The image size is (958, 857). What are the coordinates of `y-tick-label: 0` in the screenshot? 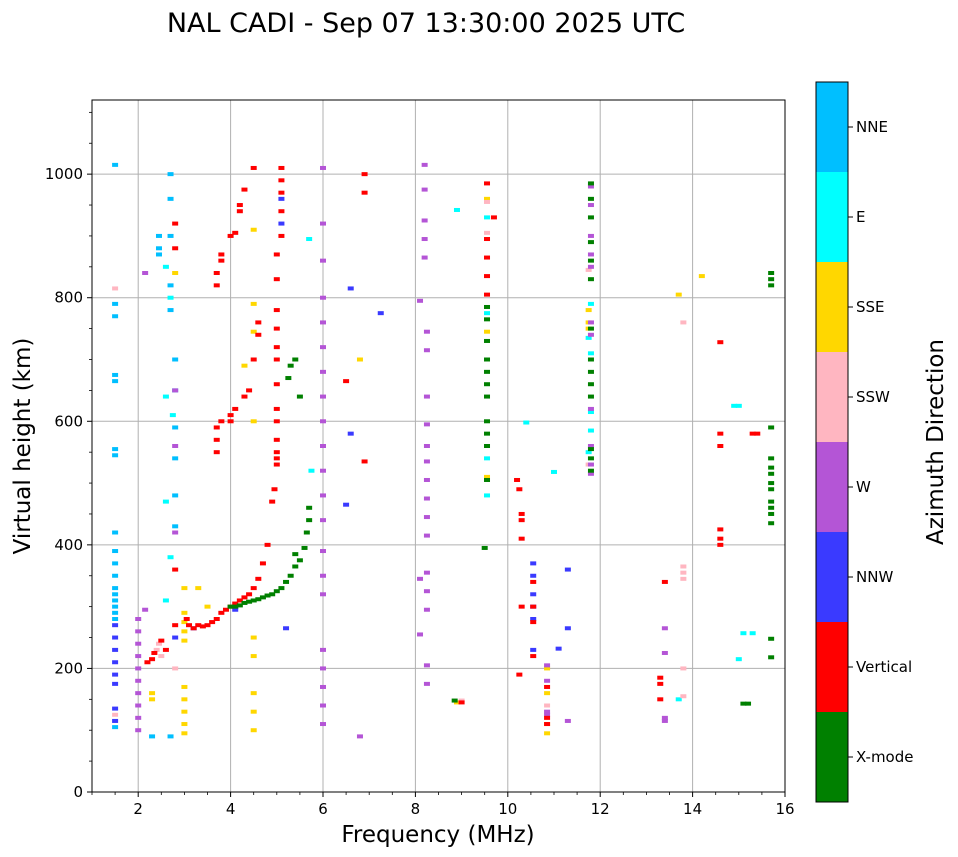 It's located at (78, 792).